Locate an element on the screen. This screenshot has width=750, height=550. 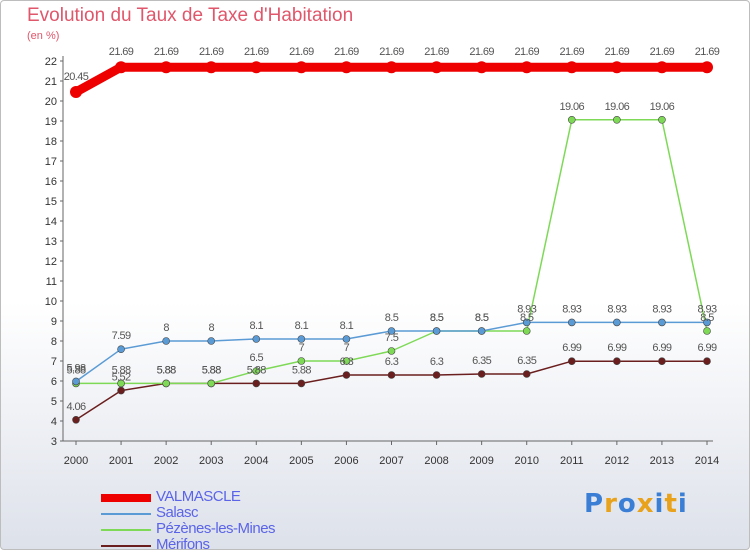
y-tick-label: 6 is located at coordinates (54, 382).